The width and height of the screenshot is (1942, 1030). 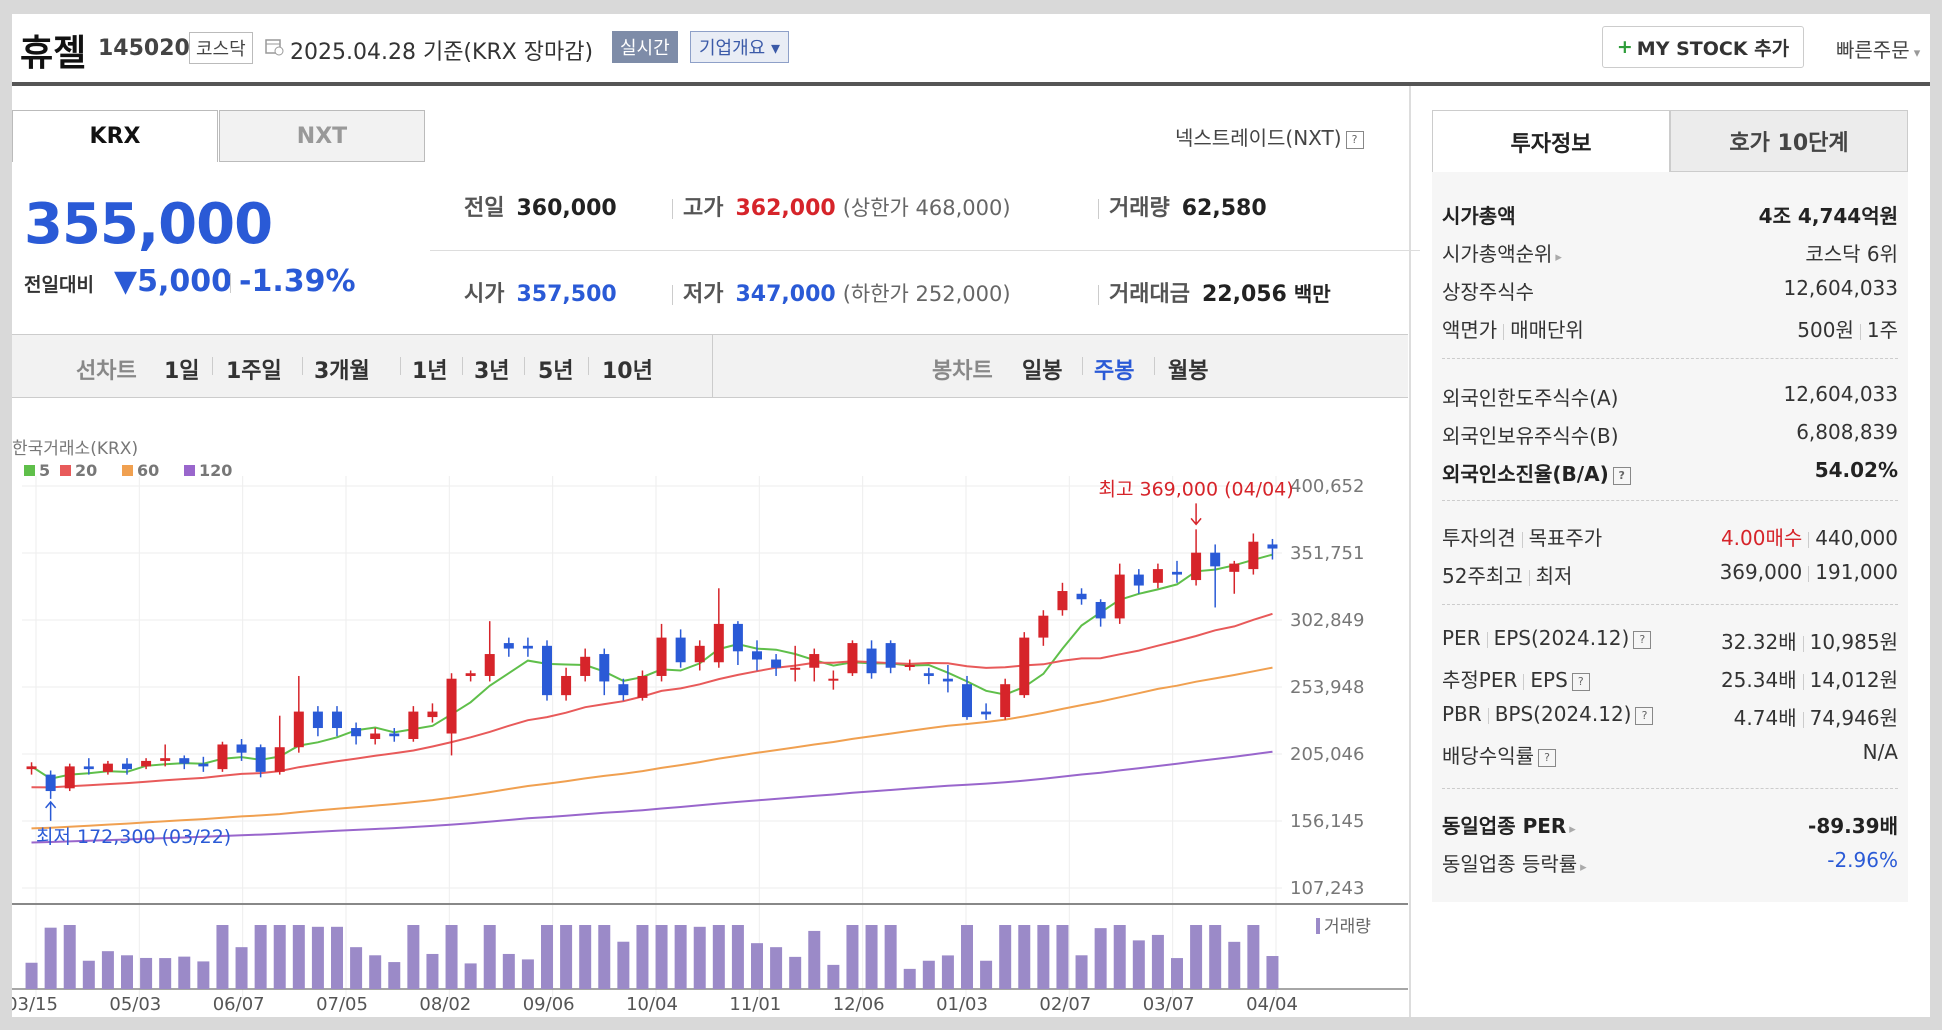 I want to click on company-overview-dropdown: 기업개요 ▾, so click(x=739, y=47).